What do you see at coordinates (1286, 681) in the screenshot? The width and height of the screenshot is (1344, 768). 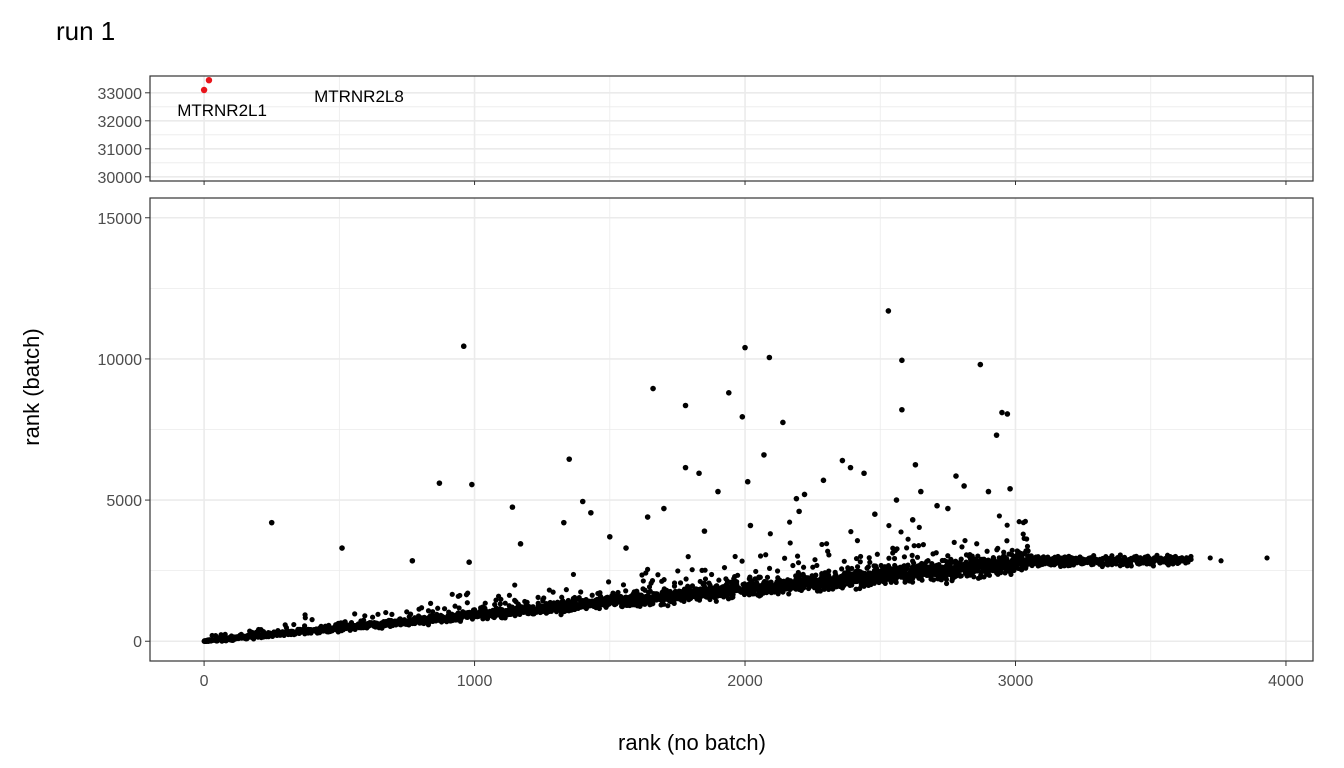 I see `x-tick-label: 4000` at bounding box center [1286, 681].